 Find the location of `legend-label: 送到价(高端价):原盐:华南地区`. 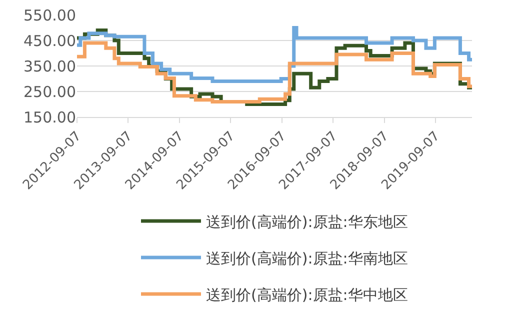

legend-label: 送到价(高端价):原盐:华南地区 is located at coordinates (307, 258).